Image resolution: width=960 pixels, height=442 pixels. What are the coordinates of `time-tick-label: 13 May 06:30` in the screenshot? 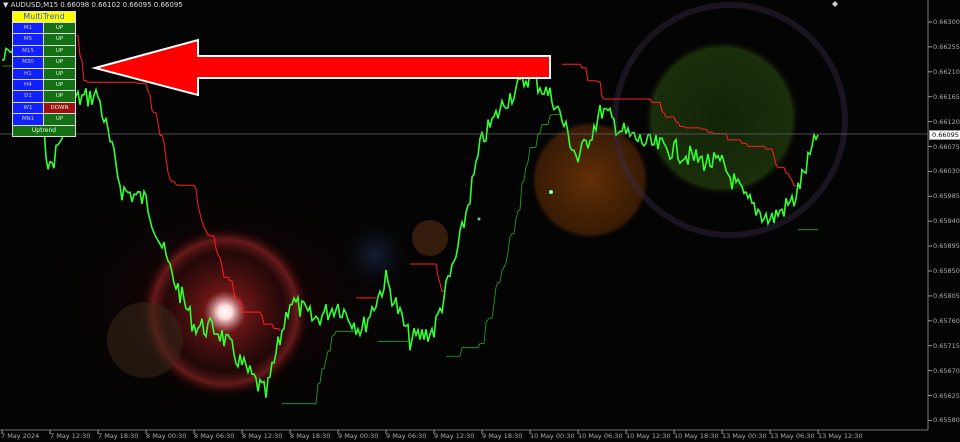 It's located at (792, 436).